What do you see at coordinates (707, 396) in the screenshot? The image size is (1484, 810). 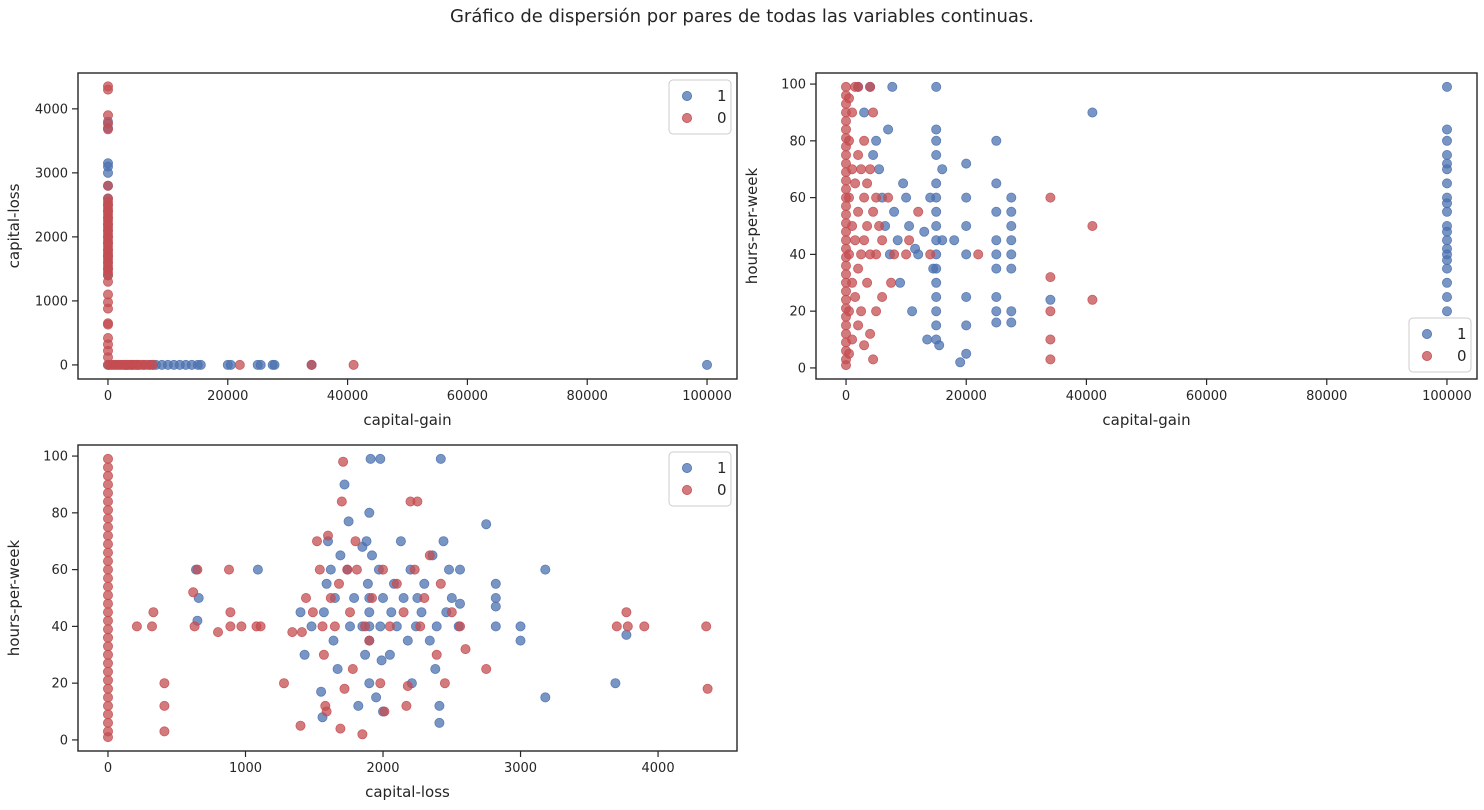 I see `x-tick-label: 100000` at bounding box center [707, 396].